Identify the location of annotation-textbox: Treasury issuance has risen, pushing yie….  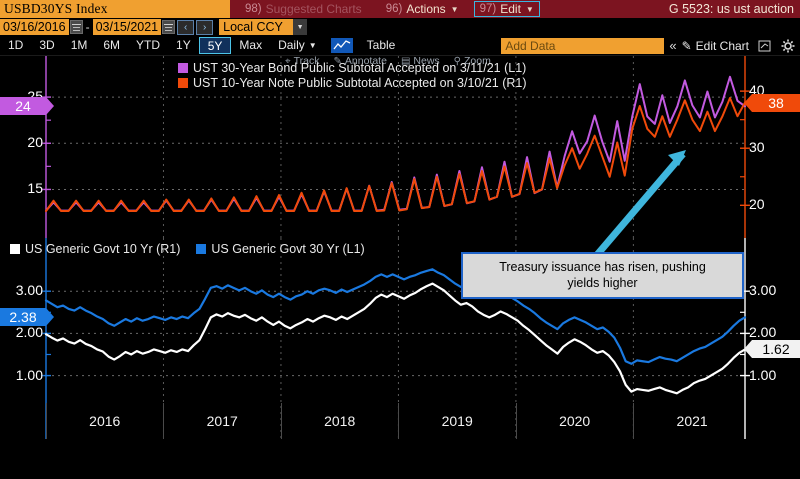
(602, 276).